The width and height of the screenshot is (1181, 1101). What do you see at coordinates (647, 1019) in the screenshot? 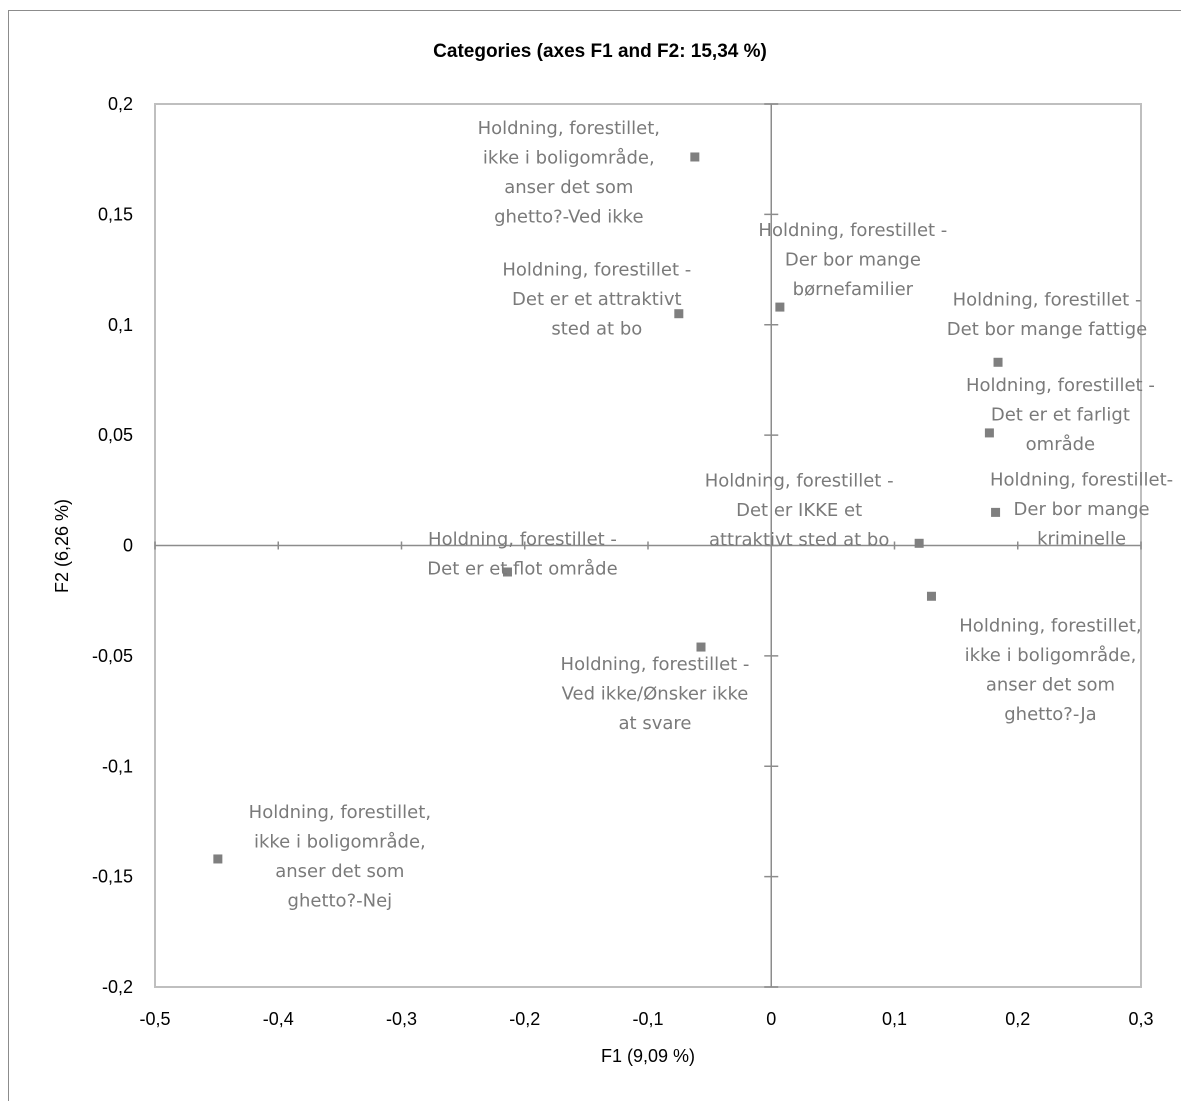
I see `x-tick-label: -0,1` at bounding box center [647, 1019].